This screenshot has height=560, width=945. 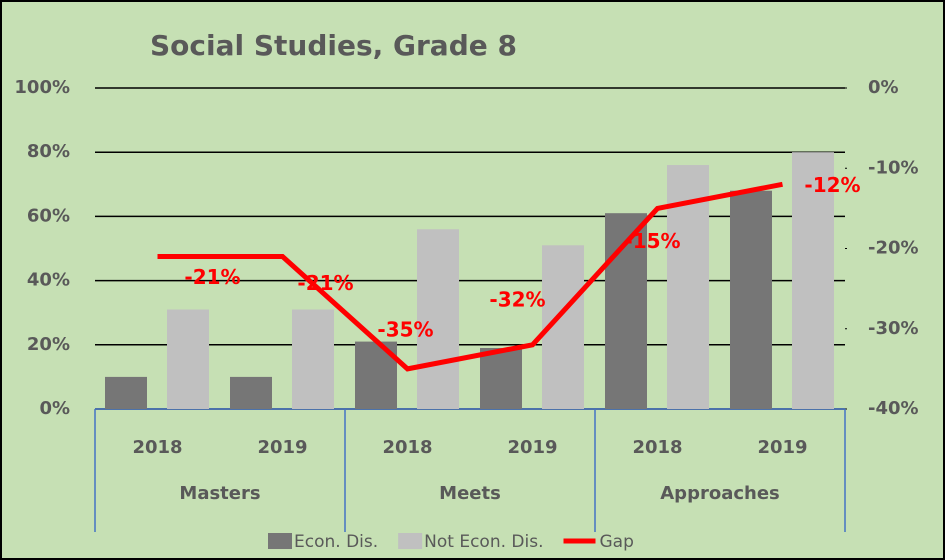 What do you see at coordinates (336, 542) in the screenshot?
I see `legend-label: Econ. Dis.` at bounding box center [336, 542].